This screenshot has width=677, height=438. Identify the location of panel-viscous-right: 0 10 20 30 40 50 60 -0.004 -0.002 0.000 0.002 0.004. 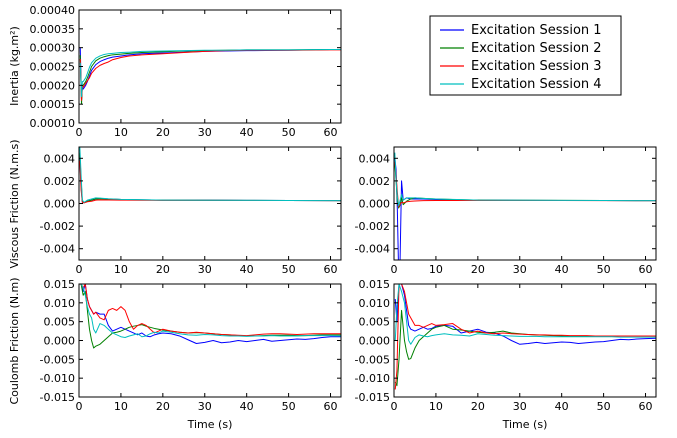
(506, 211).